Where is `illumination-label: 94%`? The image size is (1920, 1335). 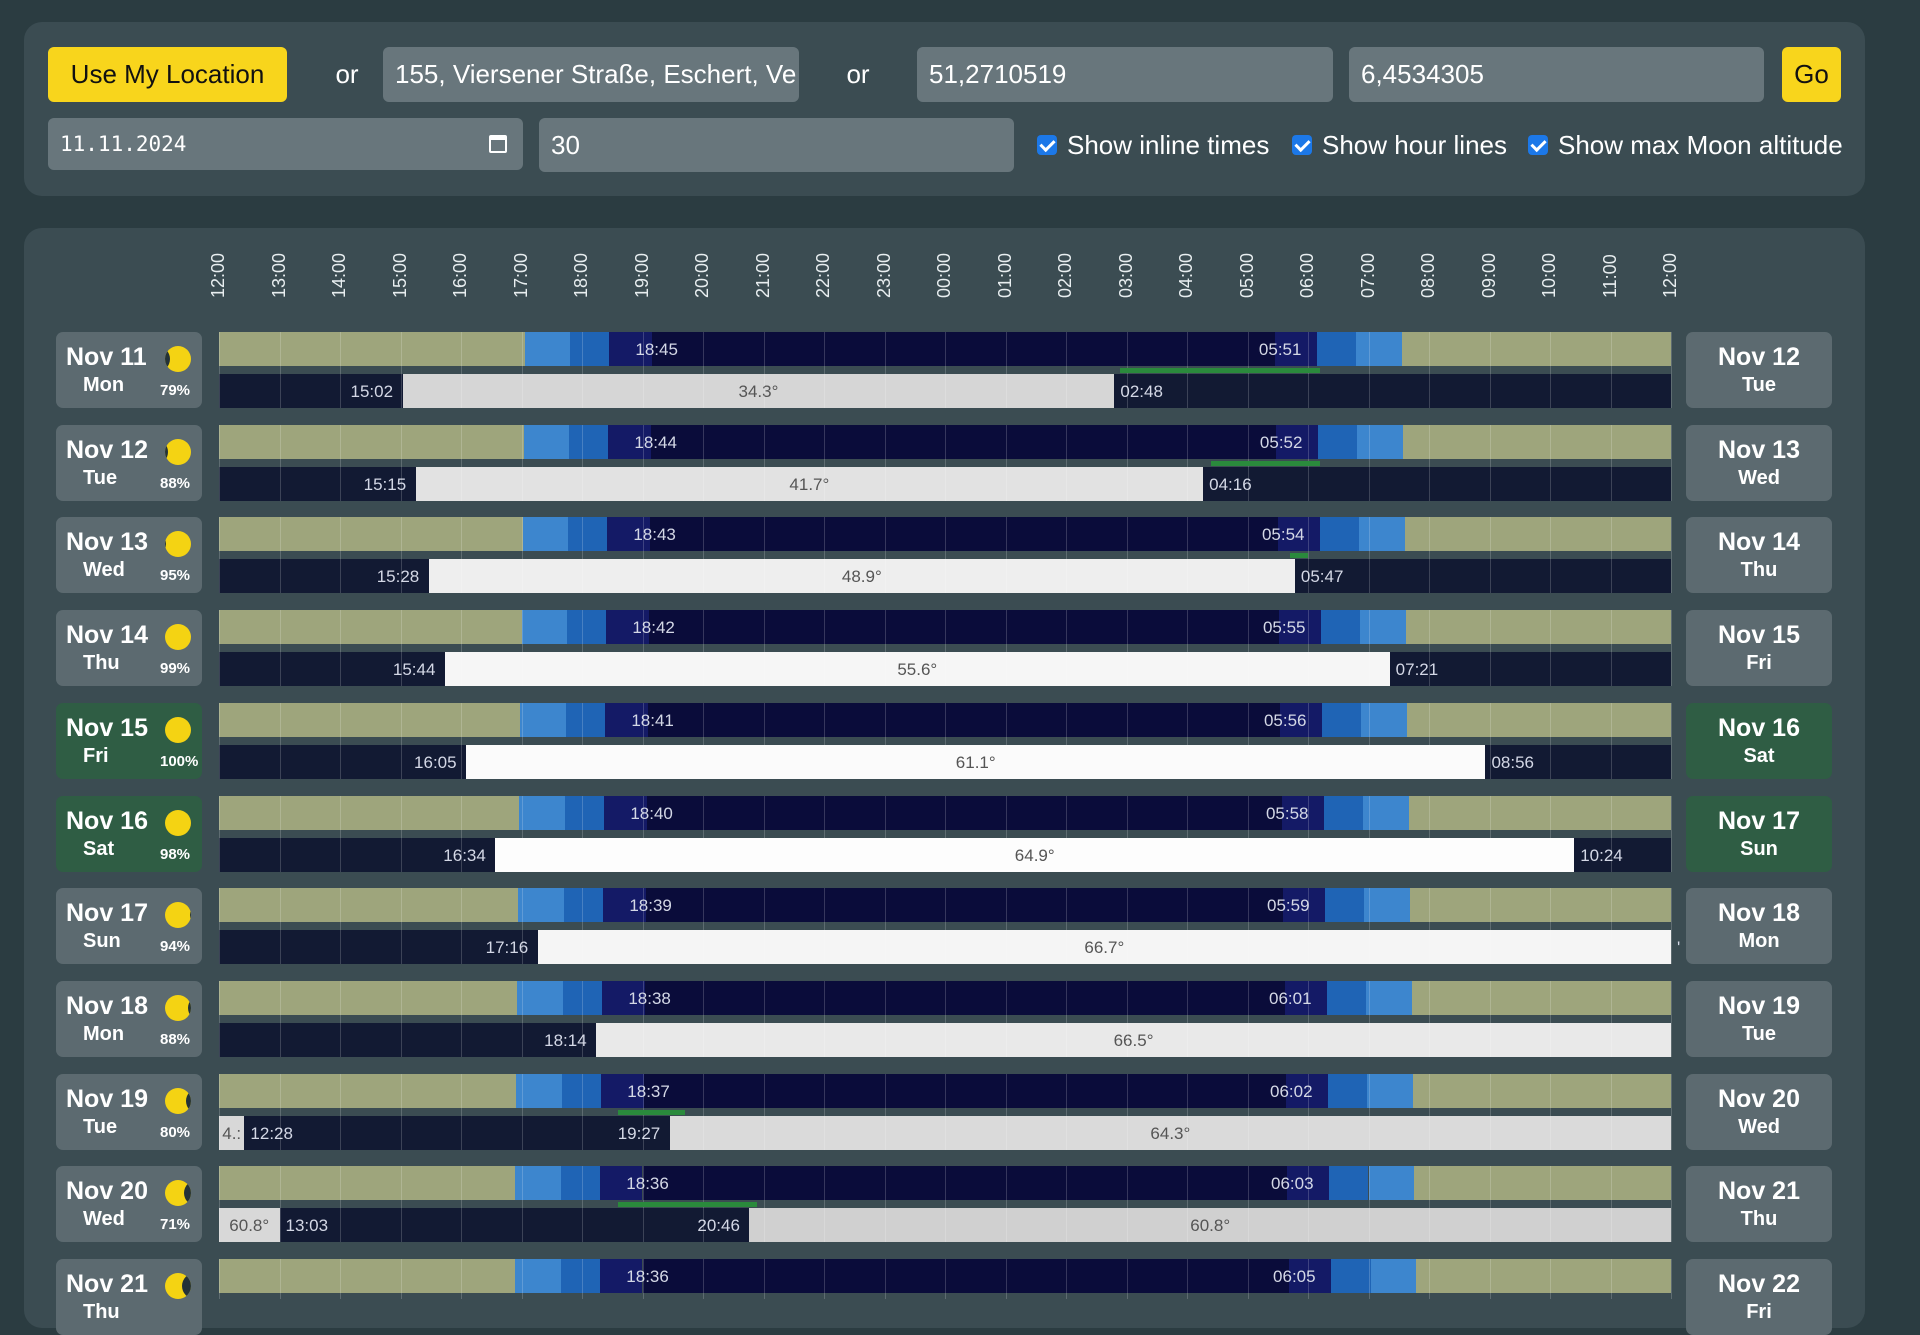
illumination-label: 94% is located at coordinates (175, 946).